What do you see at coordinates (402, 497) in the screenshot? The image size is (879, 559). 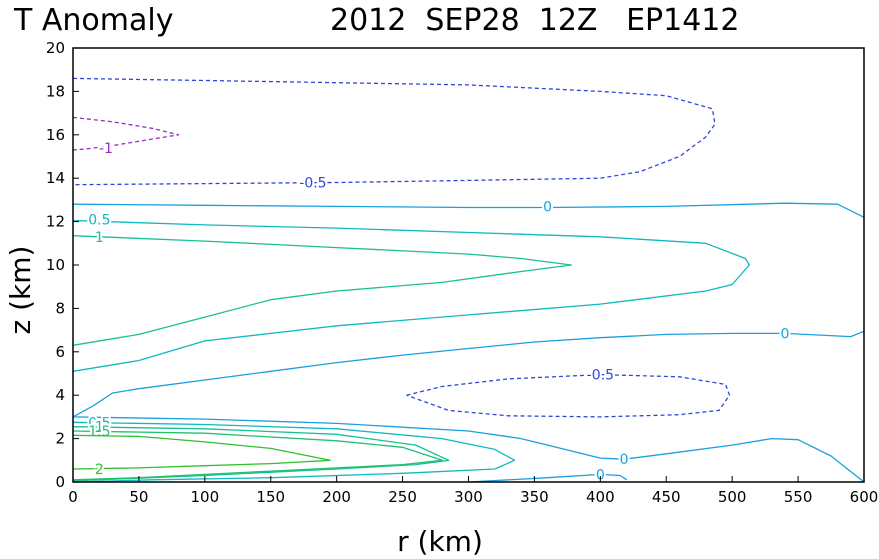 I see `x-tick-label: 250` at bounding box center [402, 497].